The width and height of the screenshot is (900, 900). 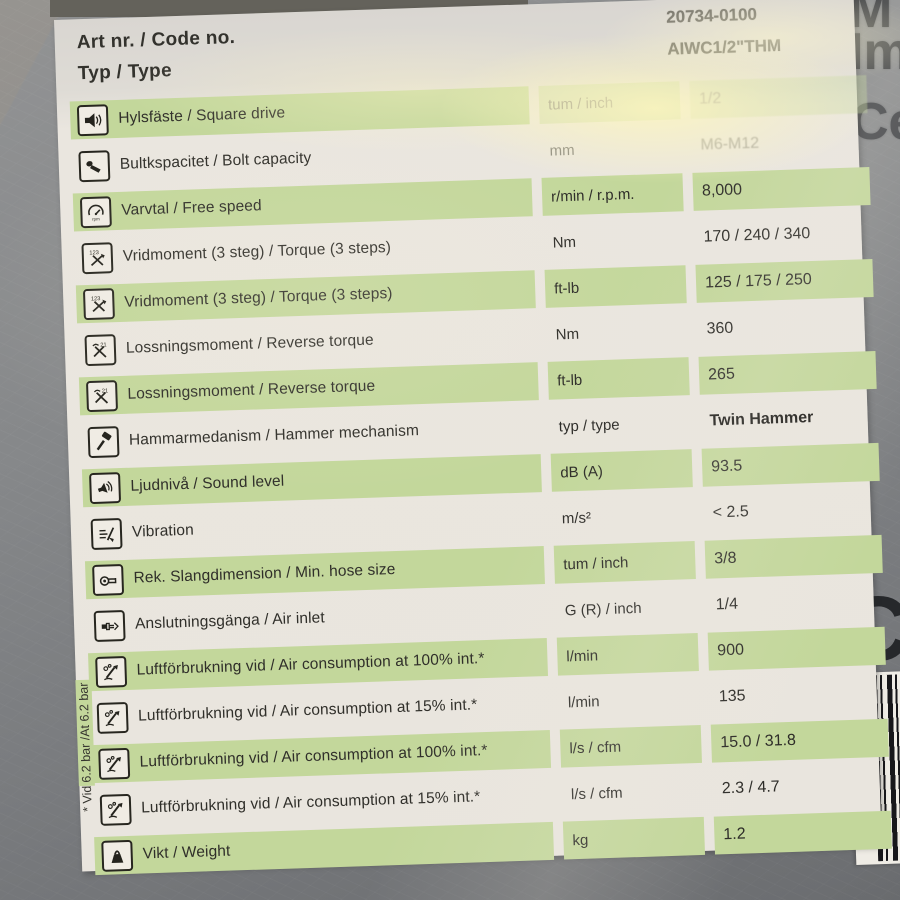 I want to click on row-value: 170 / 240 / 340, so click(x=757, y=235).